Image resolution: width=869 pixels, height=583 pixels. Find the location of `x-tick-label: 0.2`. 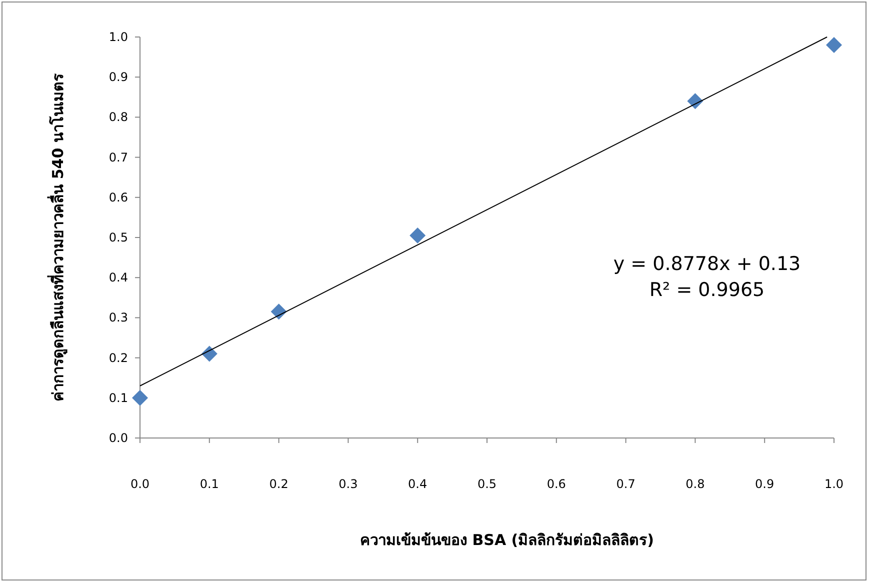

x-tick-label: 0.2 is located at coordinates (278, 484).